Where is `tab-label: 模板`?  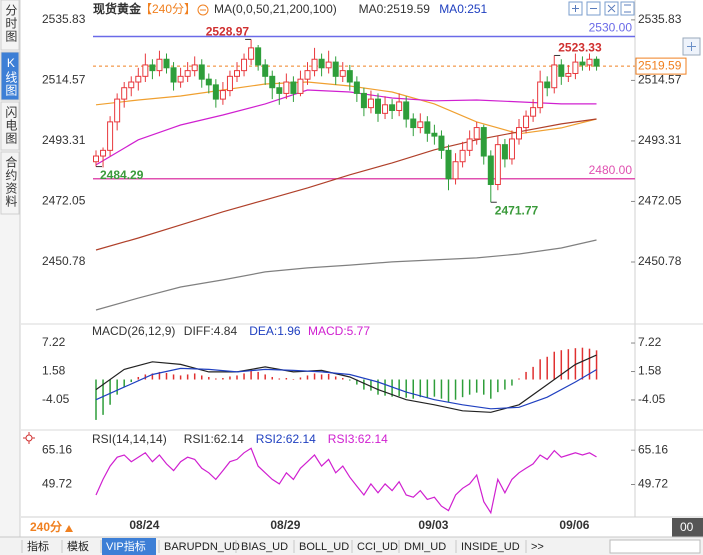 tab-label: 模板 is located at coordinates (78, 546).